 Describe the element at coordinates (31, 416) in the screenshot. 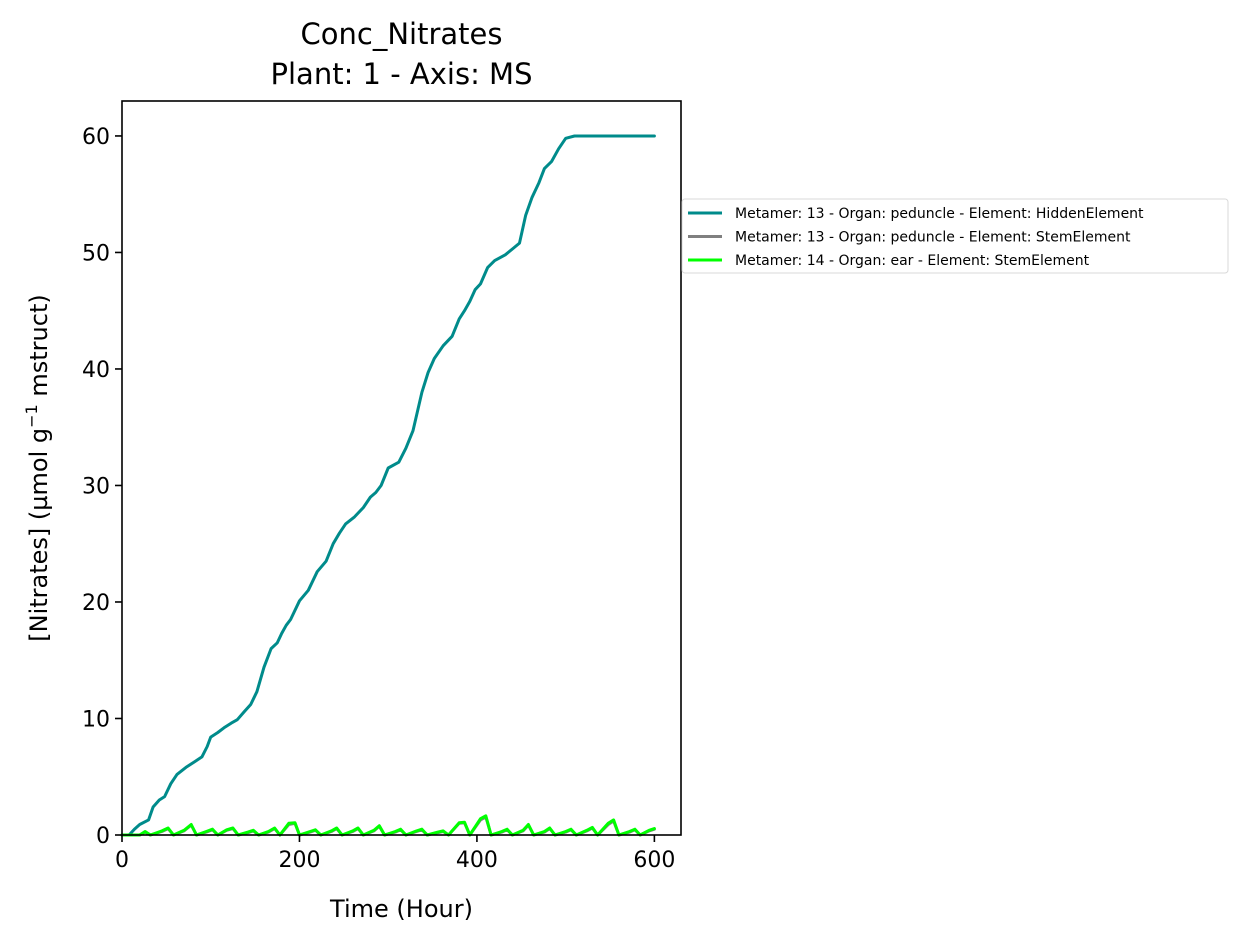

I see `y-axis-label-sup: −1` at that location.